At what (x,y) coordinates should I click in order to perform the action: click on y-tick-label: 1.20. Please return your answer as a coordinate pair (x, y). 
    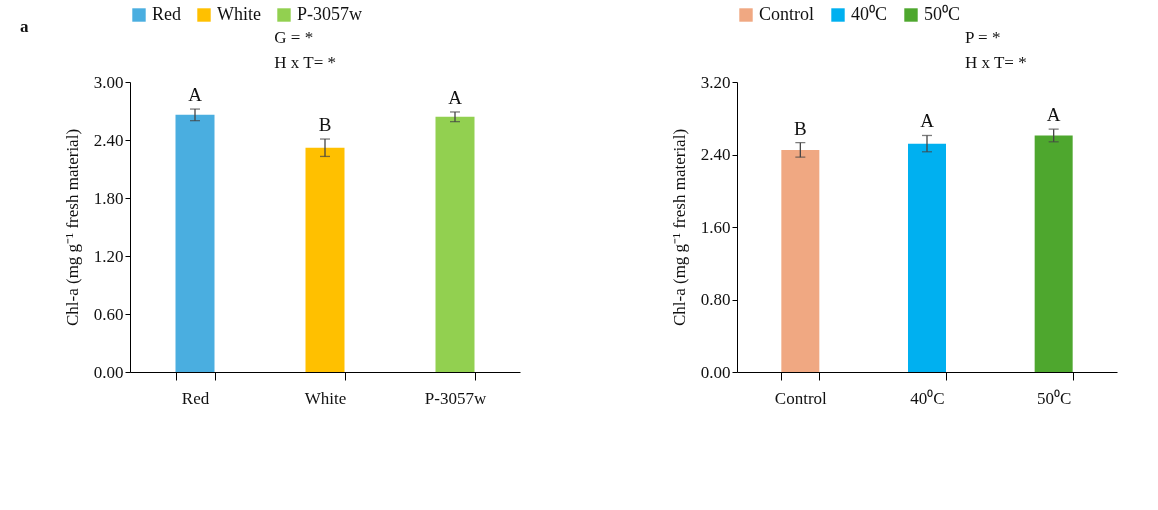
    Looking at the image, I should click on (108, 256).